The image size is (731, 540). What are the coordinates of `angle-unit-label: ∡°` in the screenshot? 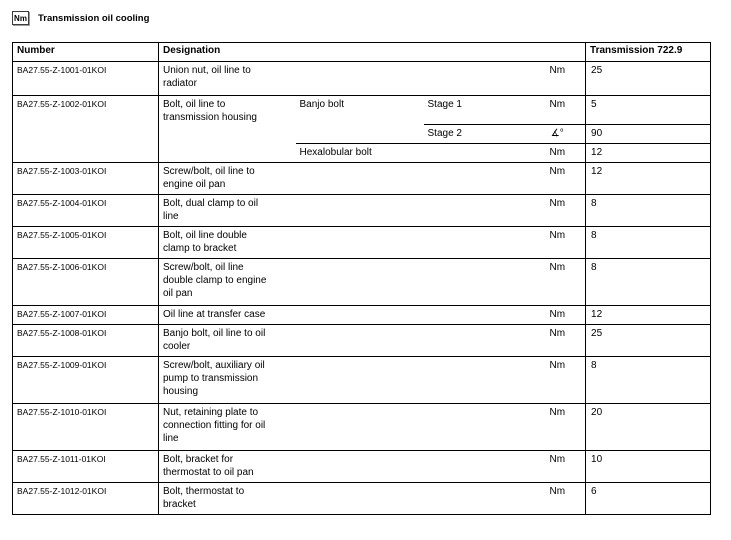 It's located at (560, 134).